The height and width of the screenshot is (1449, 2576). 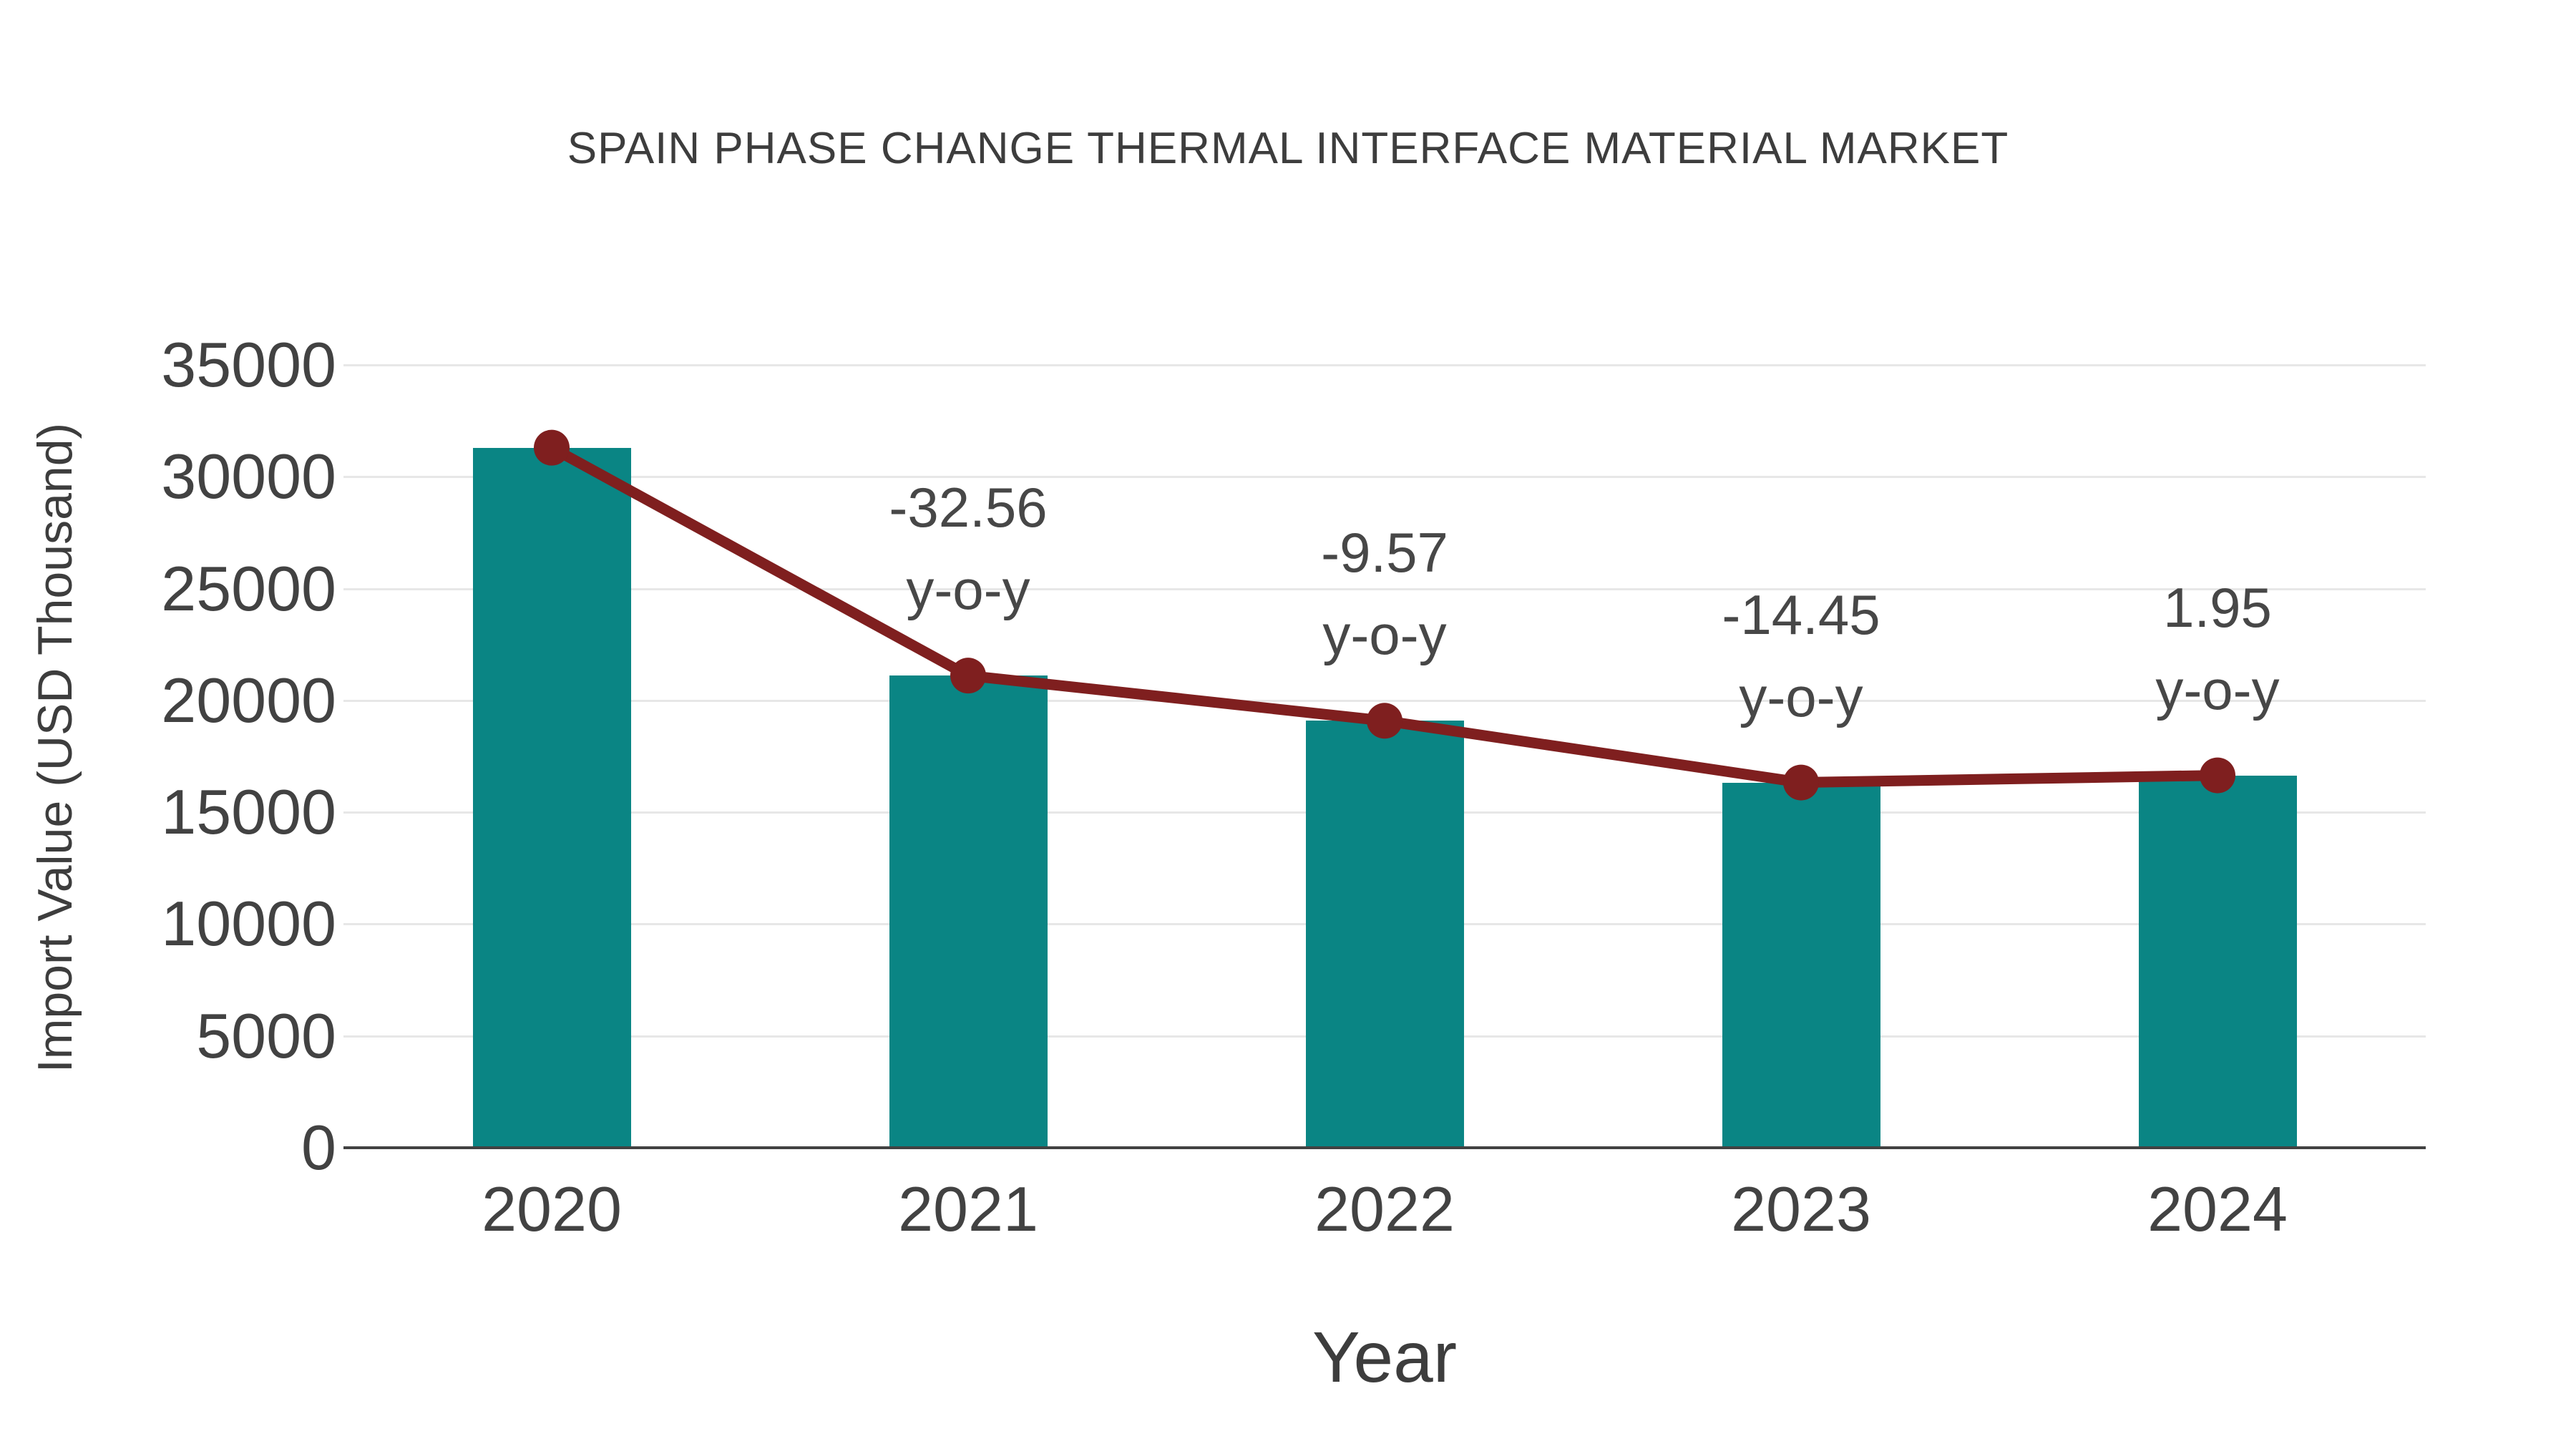 I want to click on x-tick-label: 2020, so click(x=552, y=1209).